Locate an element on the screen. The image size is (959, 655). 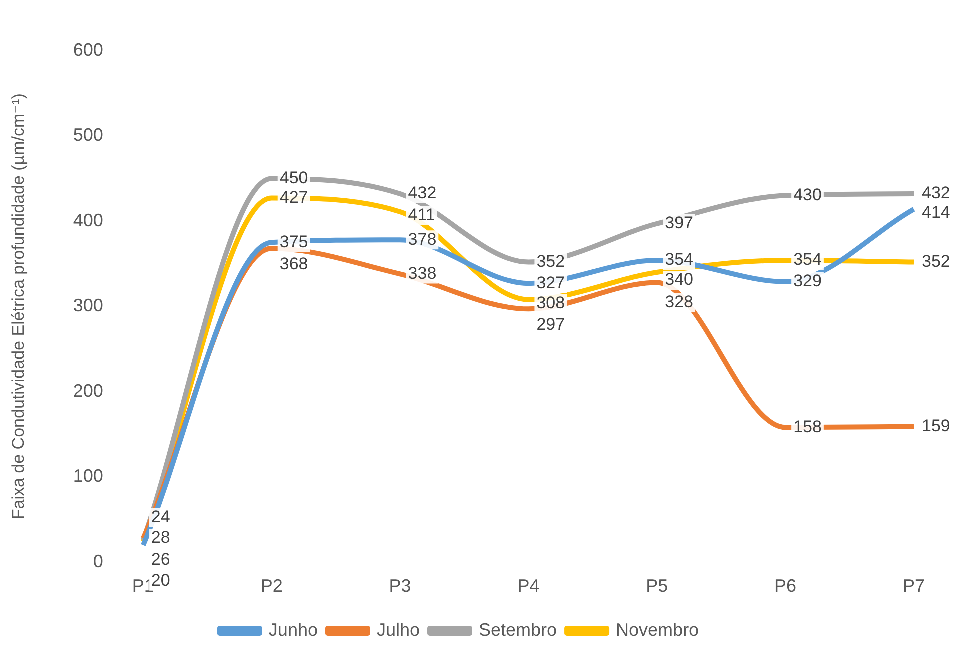
data-label: 427 is located at coordinates (294, 197).